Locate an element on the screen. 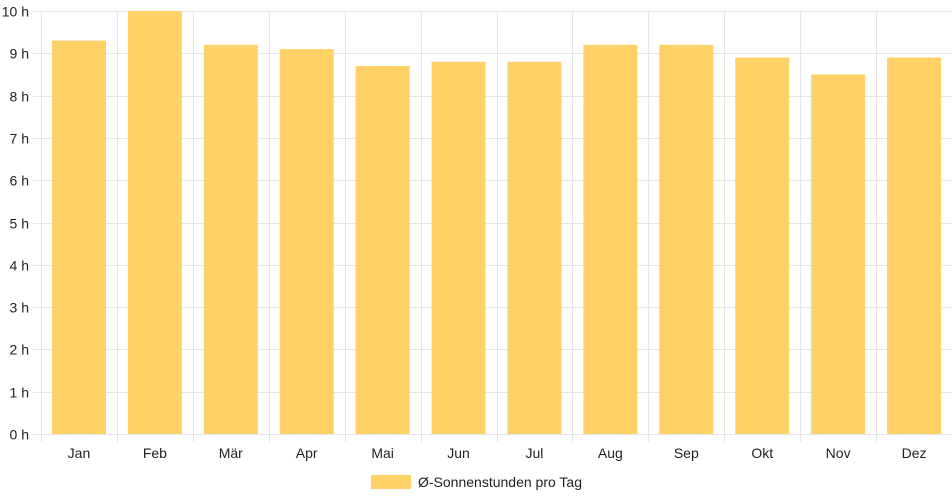  x-tick-label: Jul is located at coordinates (535, 453).